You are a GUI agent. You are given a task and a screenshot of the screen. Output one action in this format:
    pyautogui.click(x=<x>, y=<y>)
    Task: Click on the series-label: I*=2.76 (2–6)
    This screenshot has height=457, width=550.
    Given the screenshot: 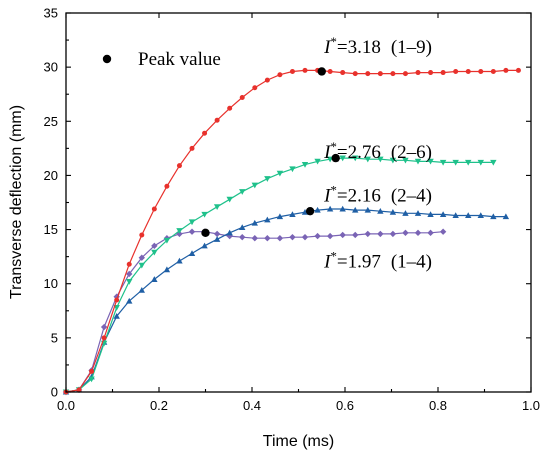 What is the action you would take?
    pyautogui.click(x=377, y=151)
    